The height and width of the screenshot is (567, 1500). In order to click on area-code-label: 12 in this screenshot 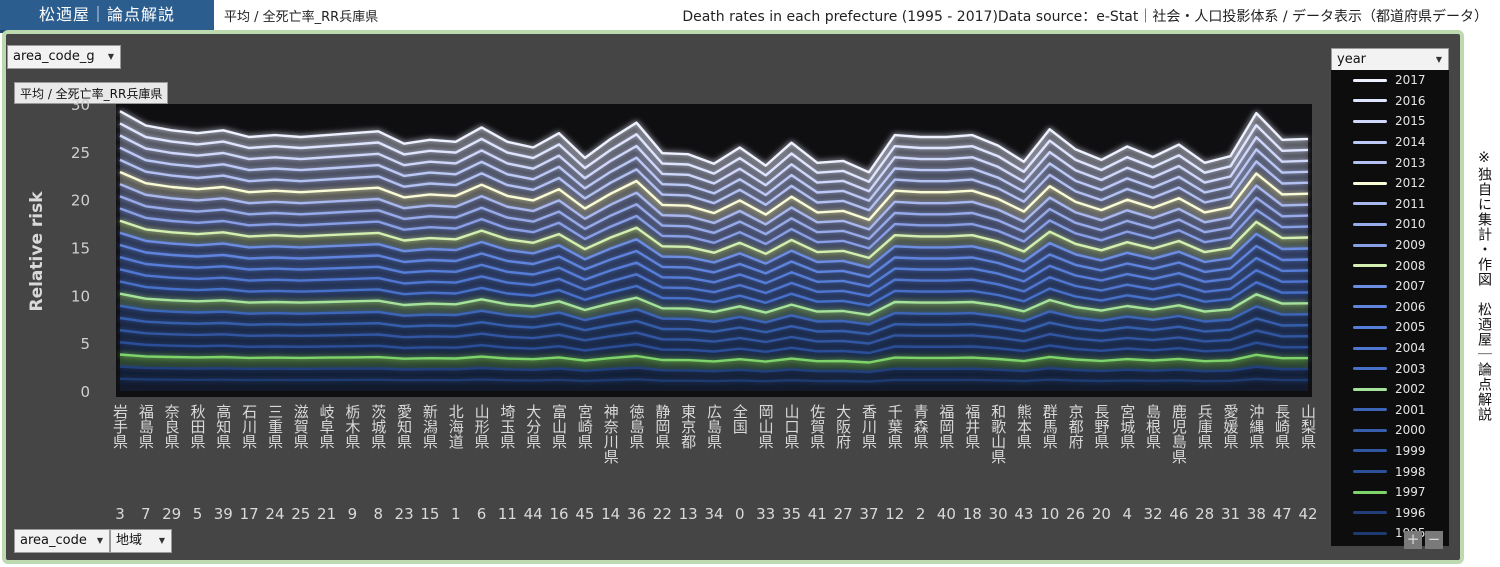, I will do `click(894, 514)`.